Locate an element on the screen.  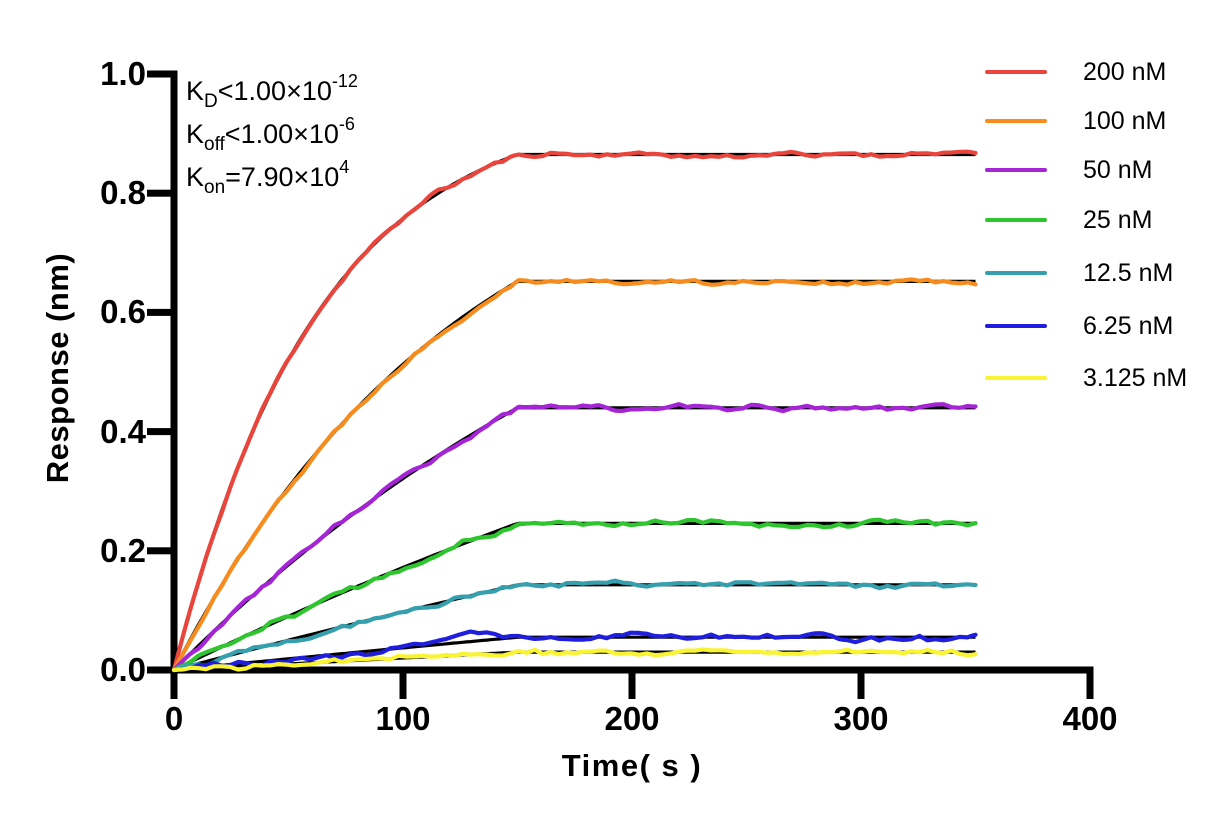
legend-label: 100 nM is located at coordinates (1125, 120).